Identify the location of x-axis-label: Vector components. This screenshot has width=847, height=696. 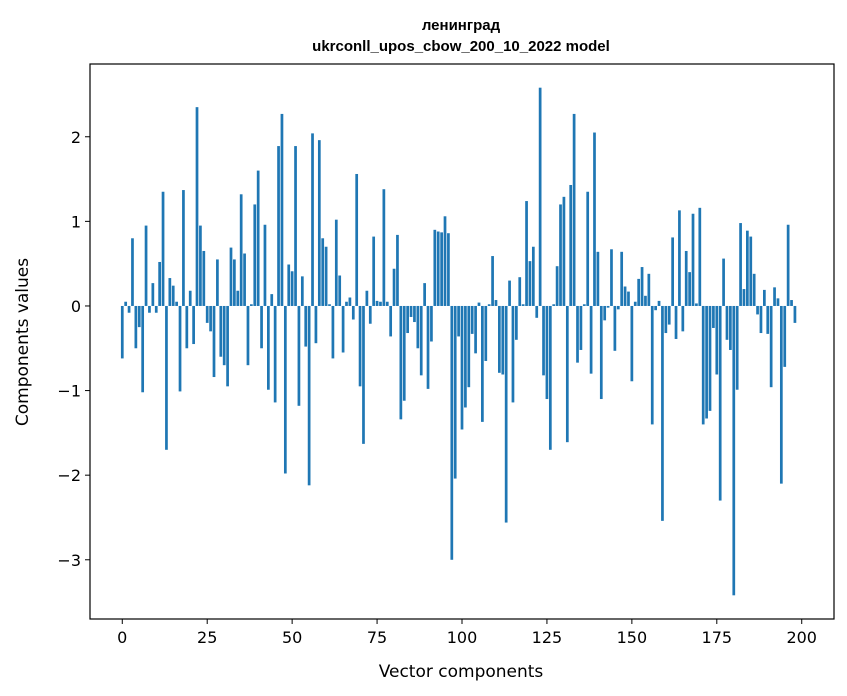
(461, 672).